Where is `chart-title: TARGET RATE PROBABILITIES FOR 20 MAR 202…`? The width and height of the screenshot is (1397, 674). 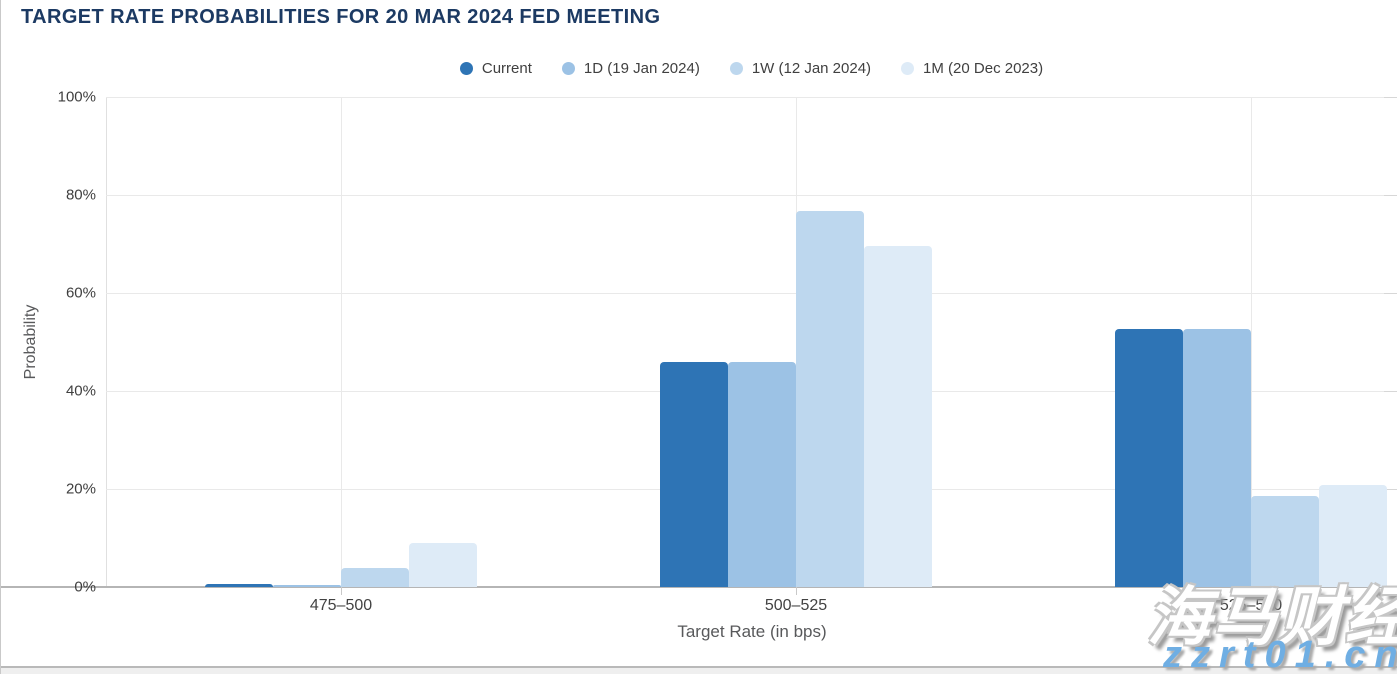
chart-title: TARGET RATE PROBABILITIES FOR 20 MAR 202… is located at coordinates (341, 17).